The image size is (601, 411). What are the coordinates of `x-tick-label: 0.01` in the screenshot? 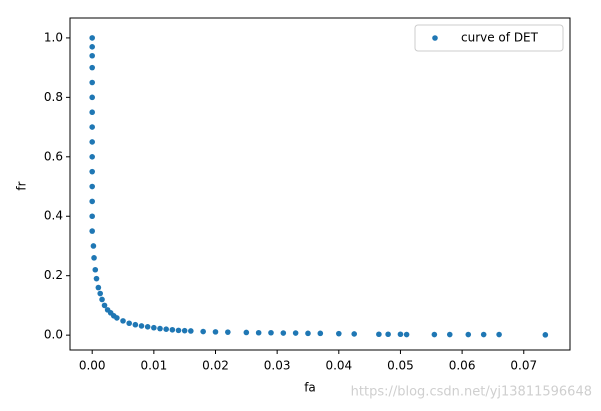 It's located at (153, 366).